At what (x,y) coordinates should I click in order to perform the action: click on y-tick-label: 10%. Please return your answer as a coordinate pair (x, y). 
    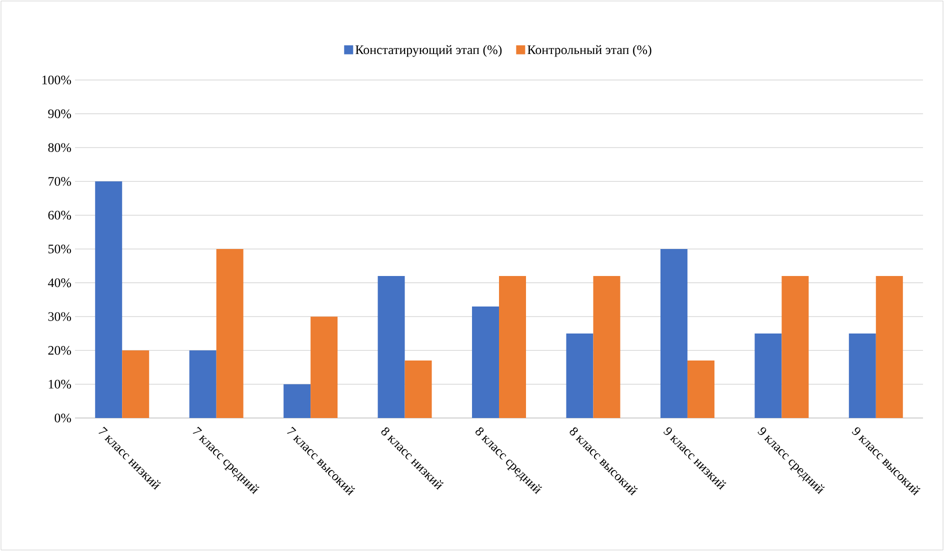
    Looking at the image, I should click on (60, 384).